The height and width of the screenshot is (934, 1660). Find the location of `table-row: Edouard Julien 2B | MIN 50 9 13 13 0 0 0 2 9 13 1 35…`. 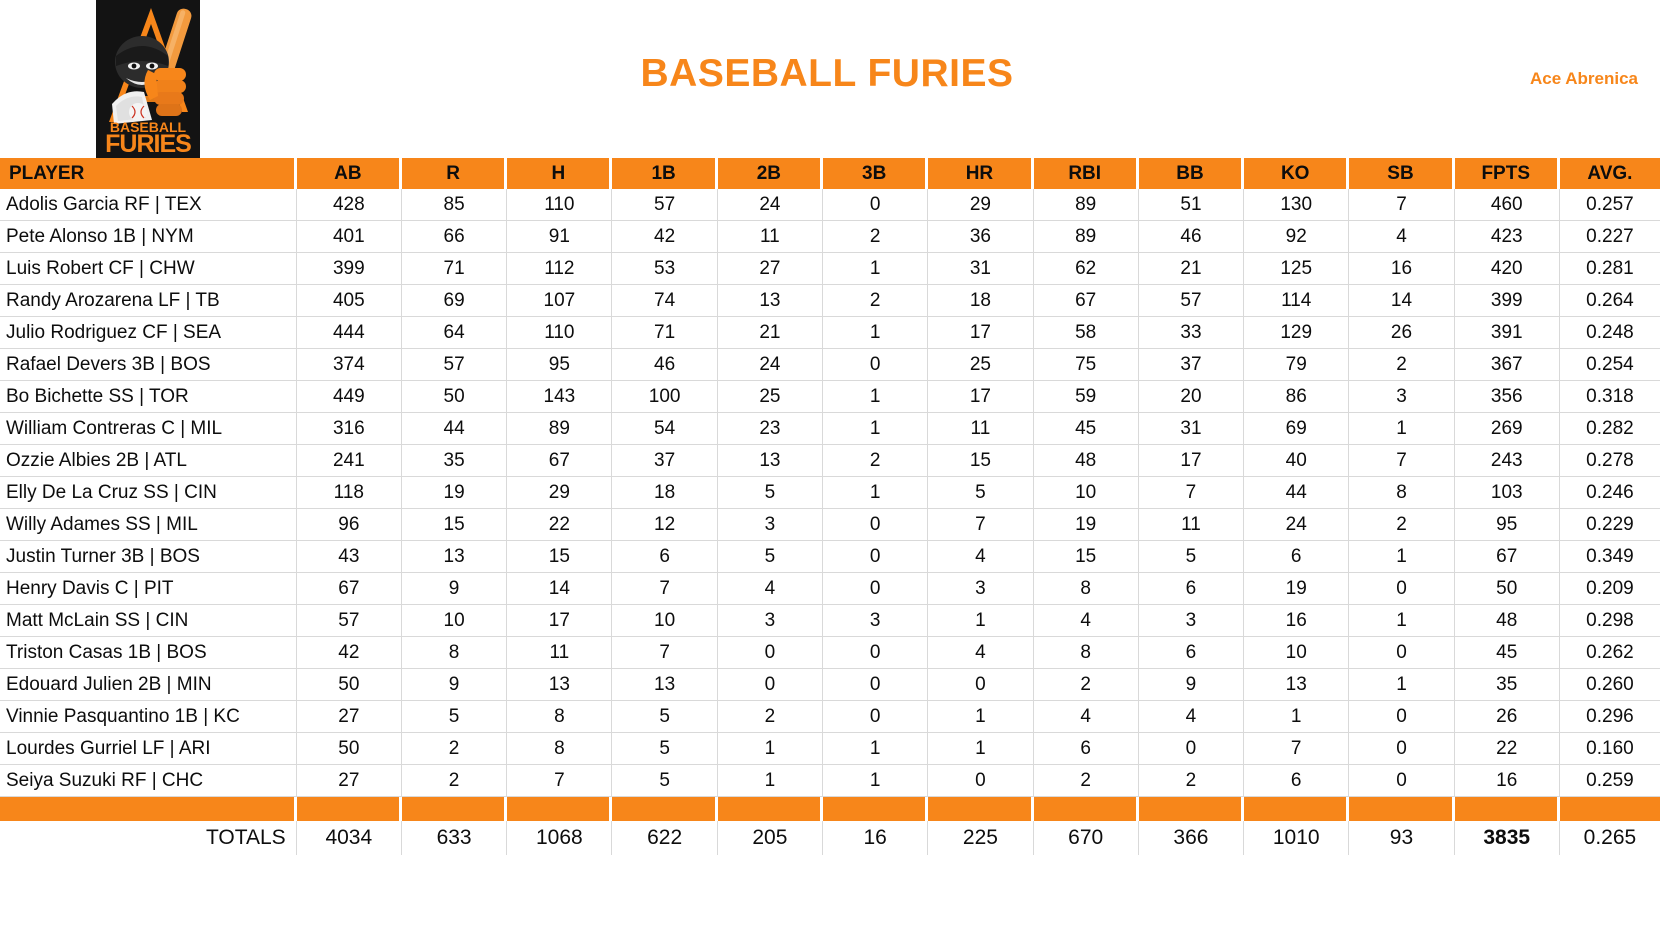

table-row: Edouard Julien 2B | MIN 50 9 13 13 0 0 0 2 9 13 1 35… is located at coordinates (830, 685).